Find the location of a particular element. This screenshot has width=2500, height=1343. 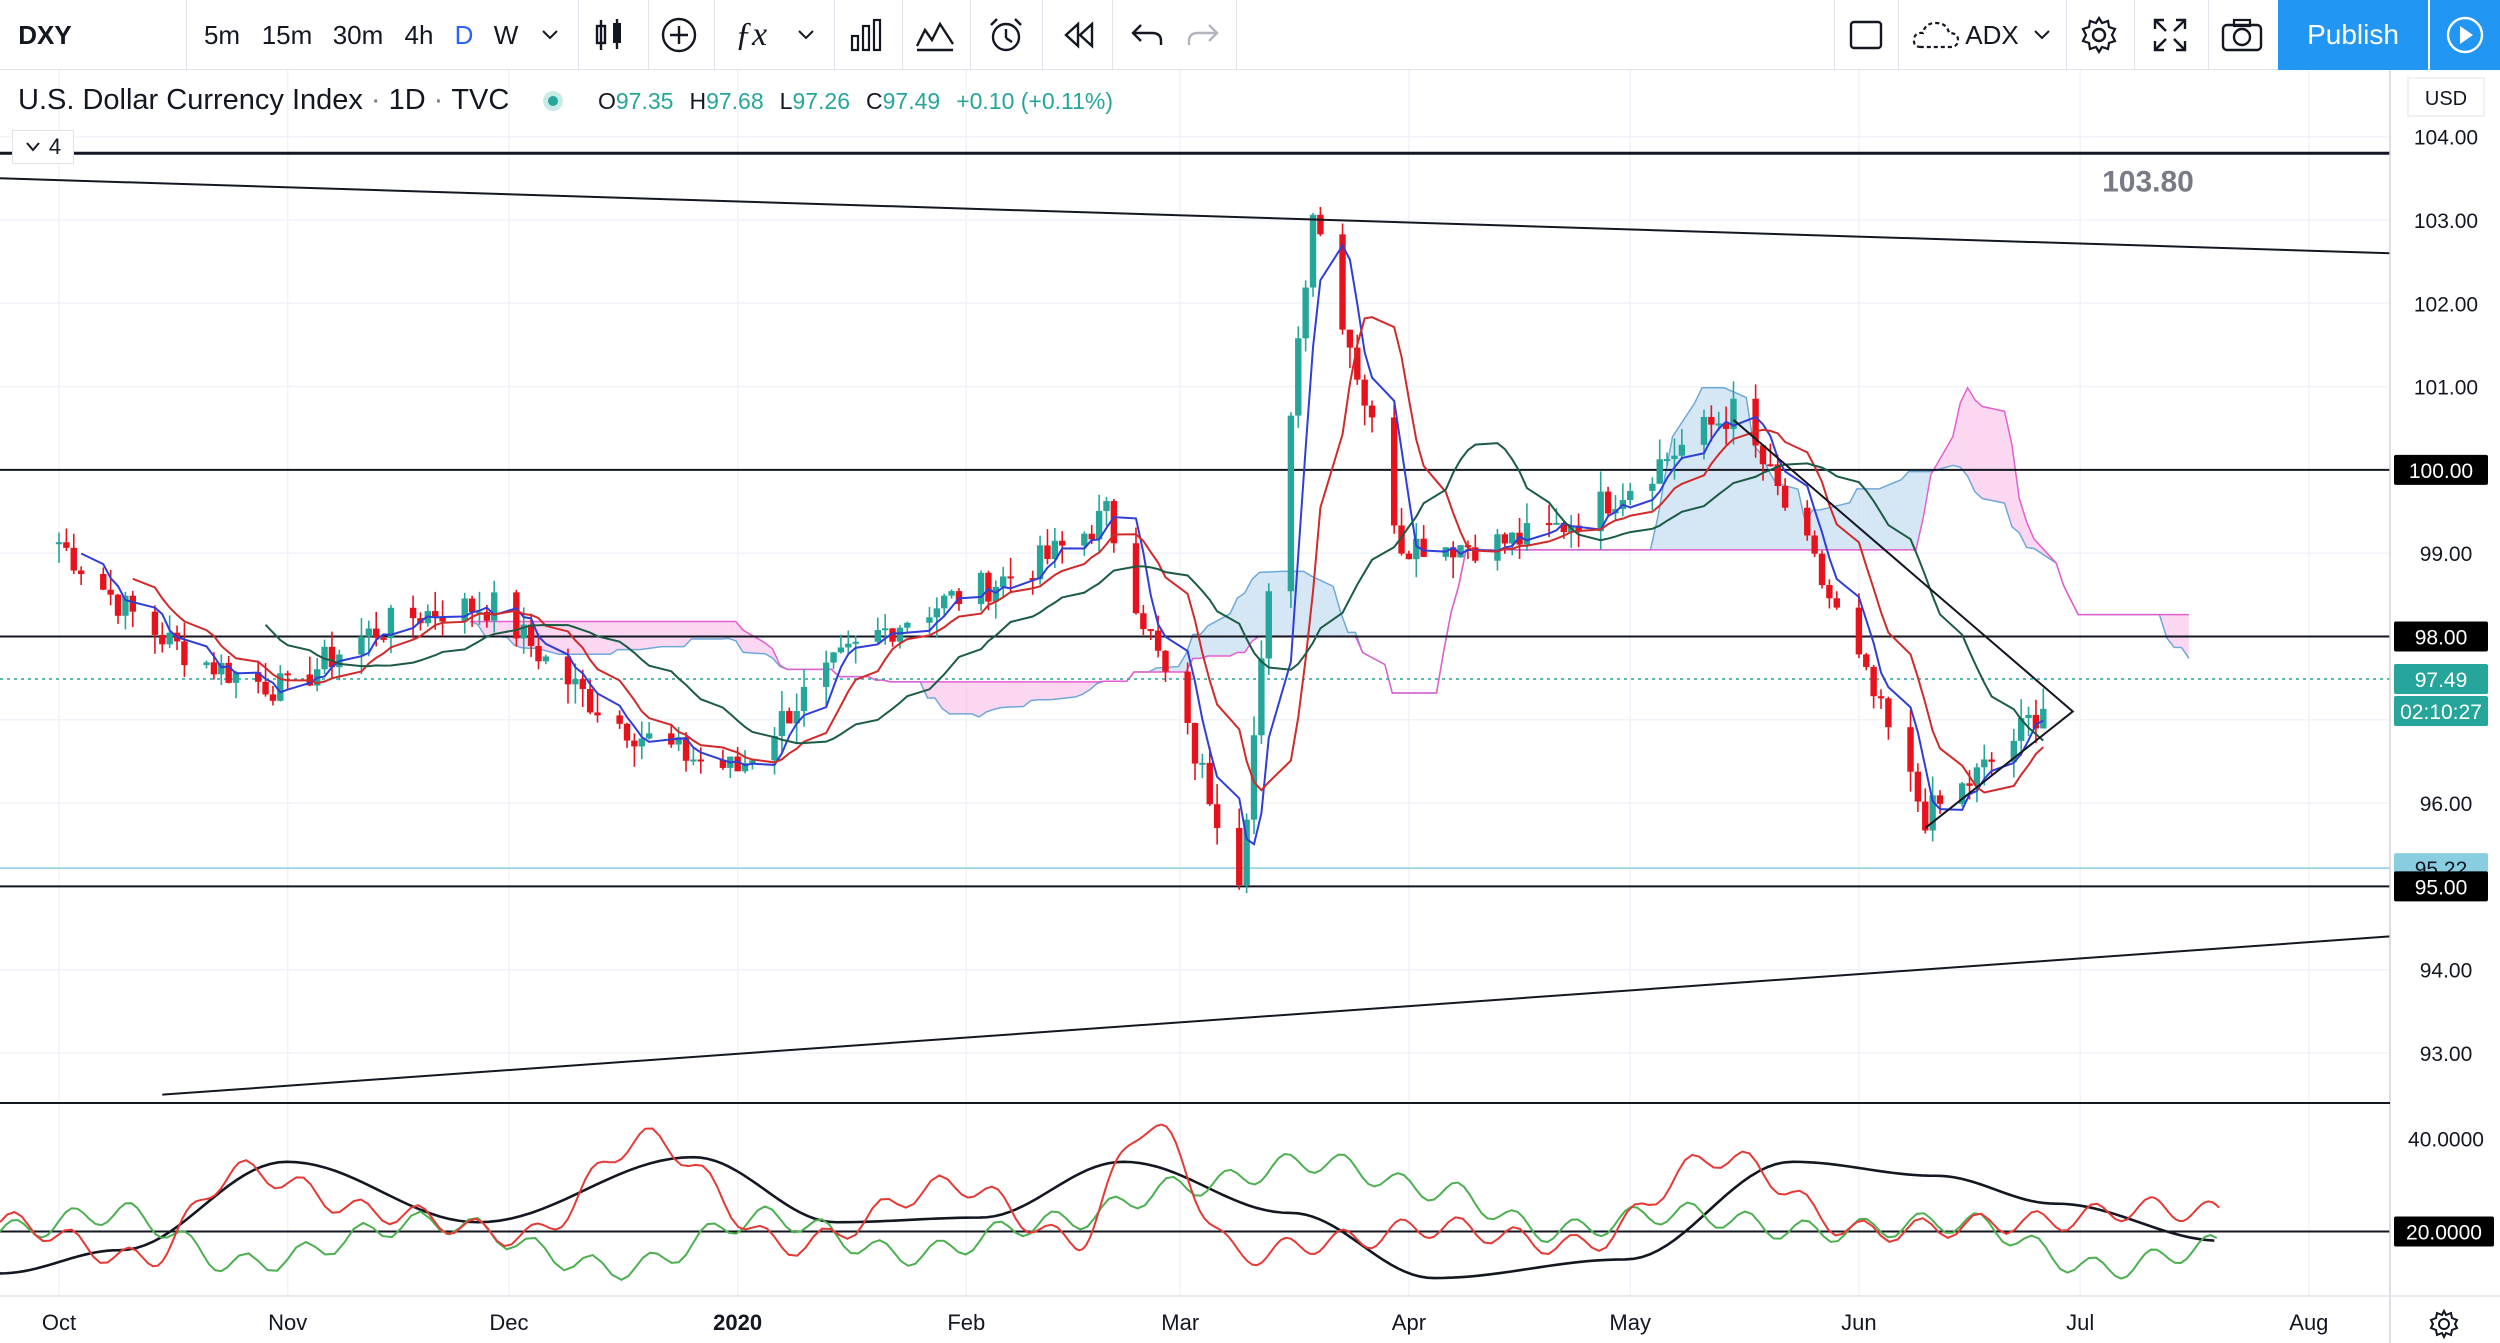

templates-icon is located at coordinates (935, 35).